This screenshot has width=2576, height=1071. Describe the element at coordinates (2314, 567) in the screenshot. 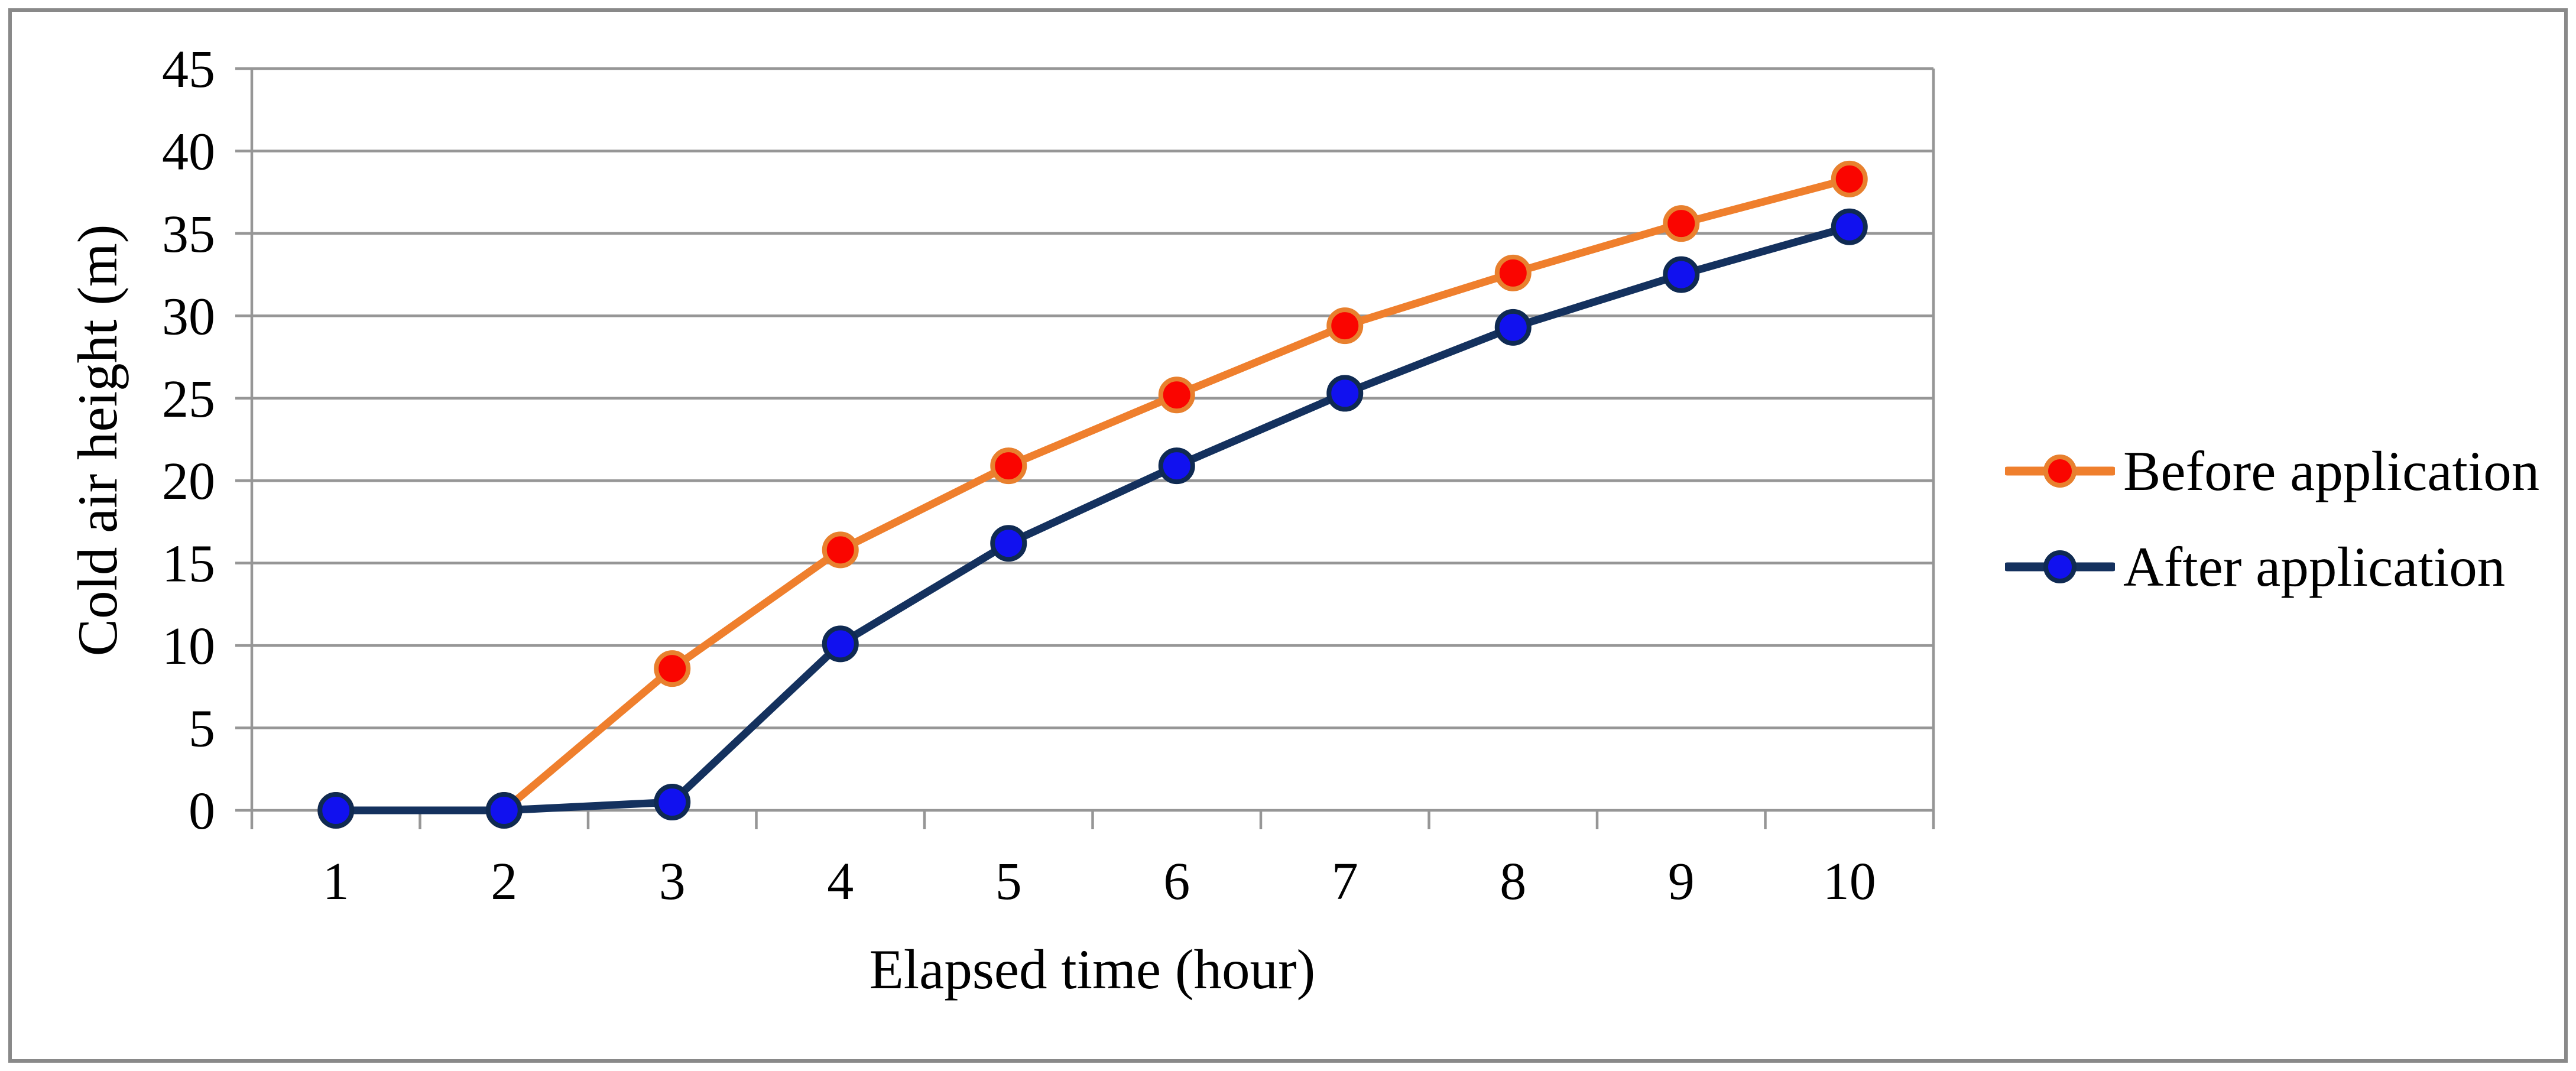

I see `legend-label-after: After application` at that location.